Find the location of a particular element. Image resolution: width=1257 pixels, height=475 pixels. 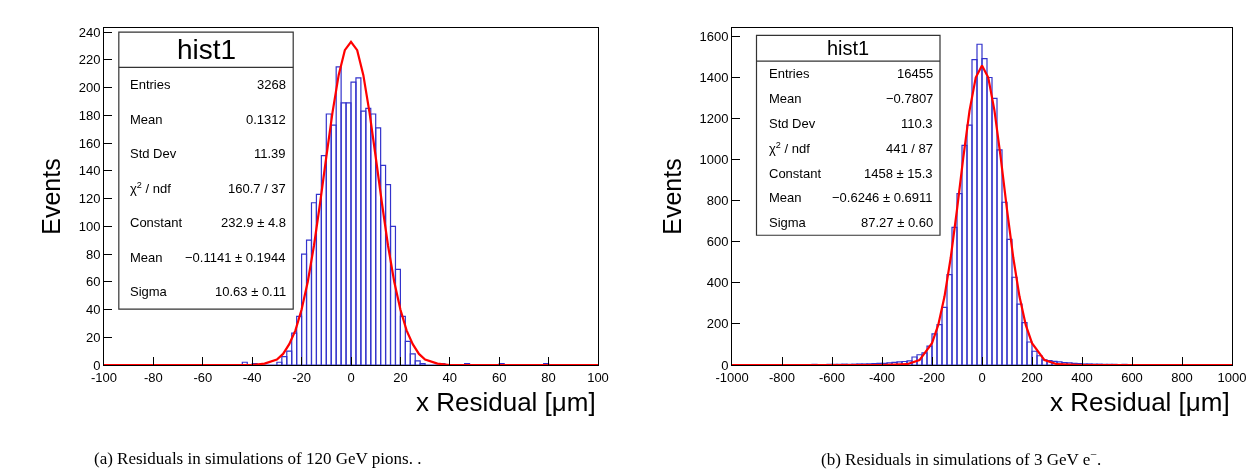

y-tick-label: 180 is located at coordinates (89, 115).